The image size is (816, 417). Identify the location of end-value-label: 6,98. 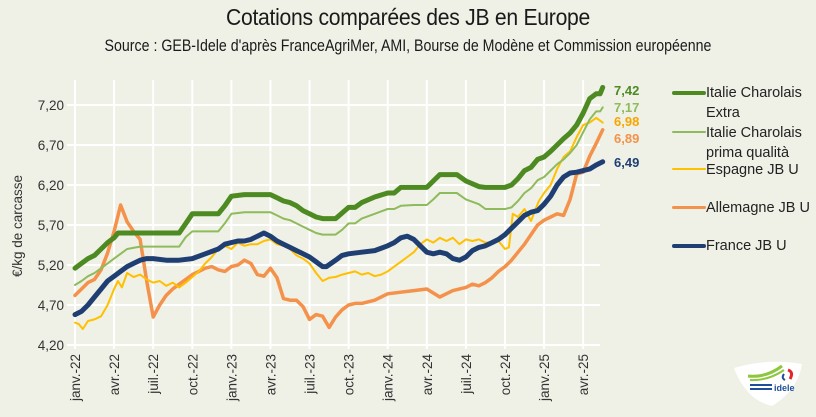
(626, 121).